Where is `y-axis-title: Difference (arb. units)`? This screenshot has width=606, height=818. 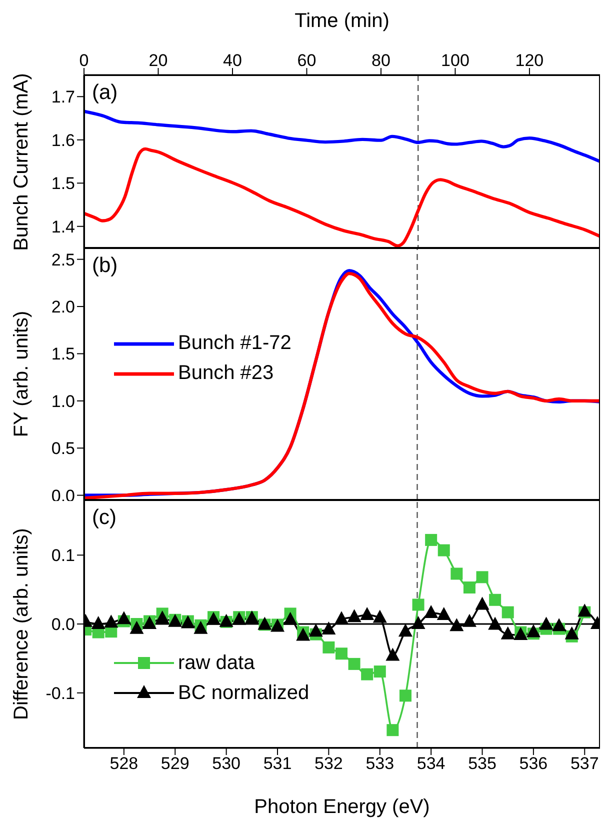
y-axis-title: Difference (arb. units) is located at coordinates (22, 624).